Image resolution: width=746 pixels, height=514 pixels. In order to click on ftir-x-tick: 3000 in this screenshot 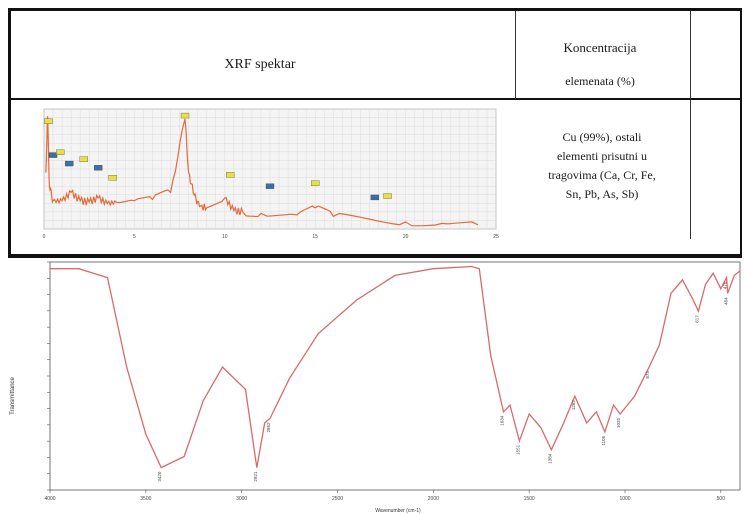, I will do `click(241, 499)`.